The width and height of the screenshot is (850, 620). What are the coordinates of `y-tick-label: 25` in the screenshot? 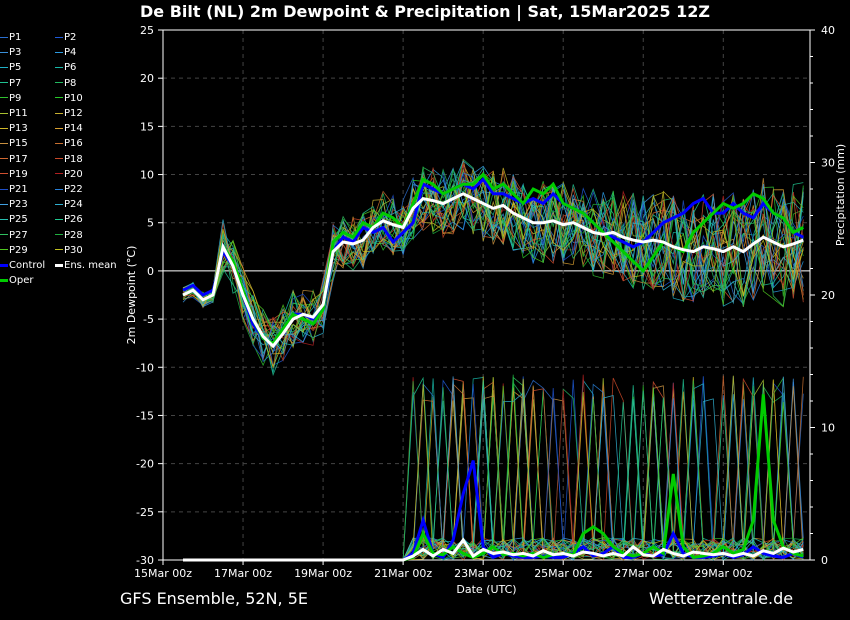 It's located at (147, 30).